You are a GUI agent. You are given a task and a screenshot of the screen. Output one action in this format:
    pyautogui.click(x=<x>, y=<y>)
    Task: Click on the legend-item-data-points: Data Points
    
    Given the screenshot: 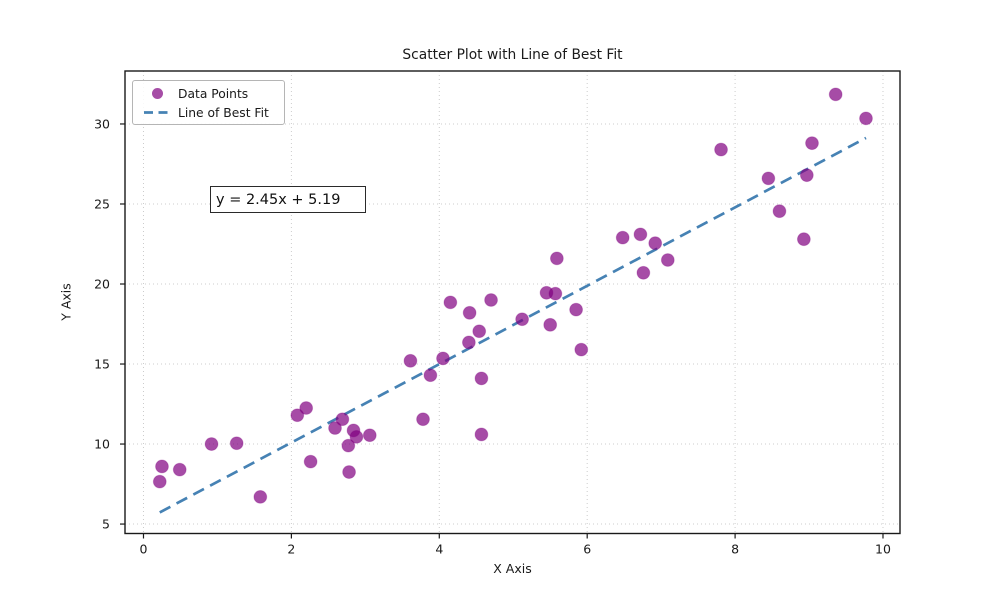 What is the action you would take?
    pyautogui.click(x=208, y=93)
    